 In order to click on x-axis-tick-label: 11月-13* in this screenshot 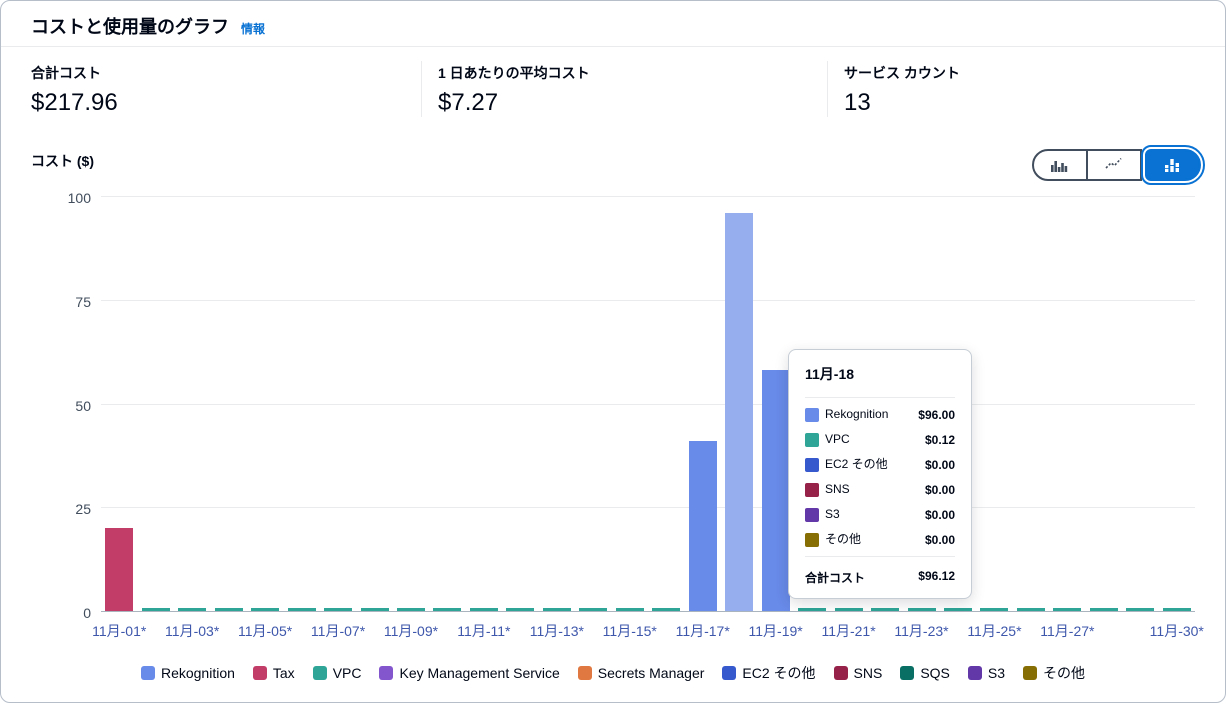, I will do `click(556, 631)`.